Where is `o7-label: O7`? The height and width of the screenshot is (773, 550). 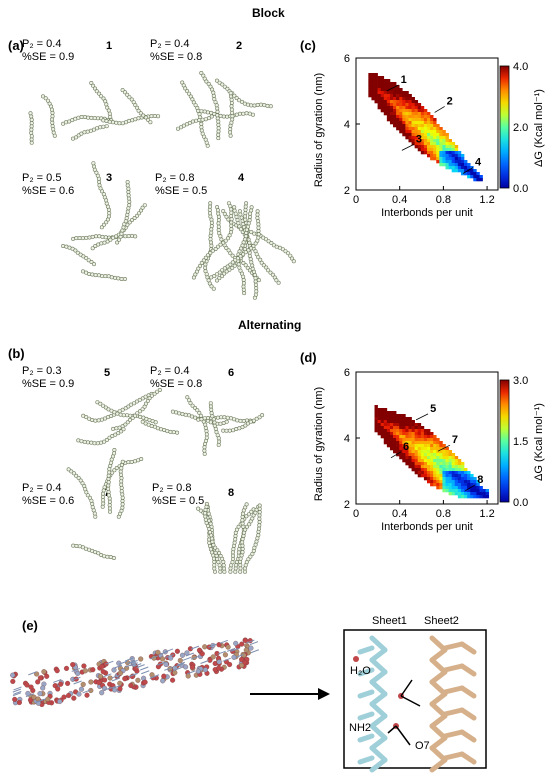
o7-label: O7 is located at coordinates (422, 746).